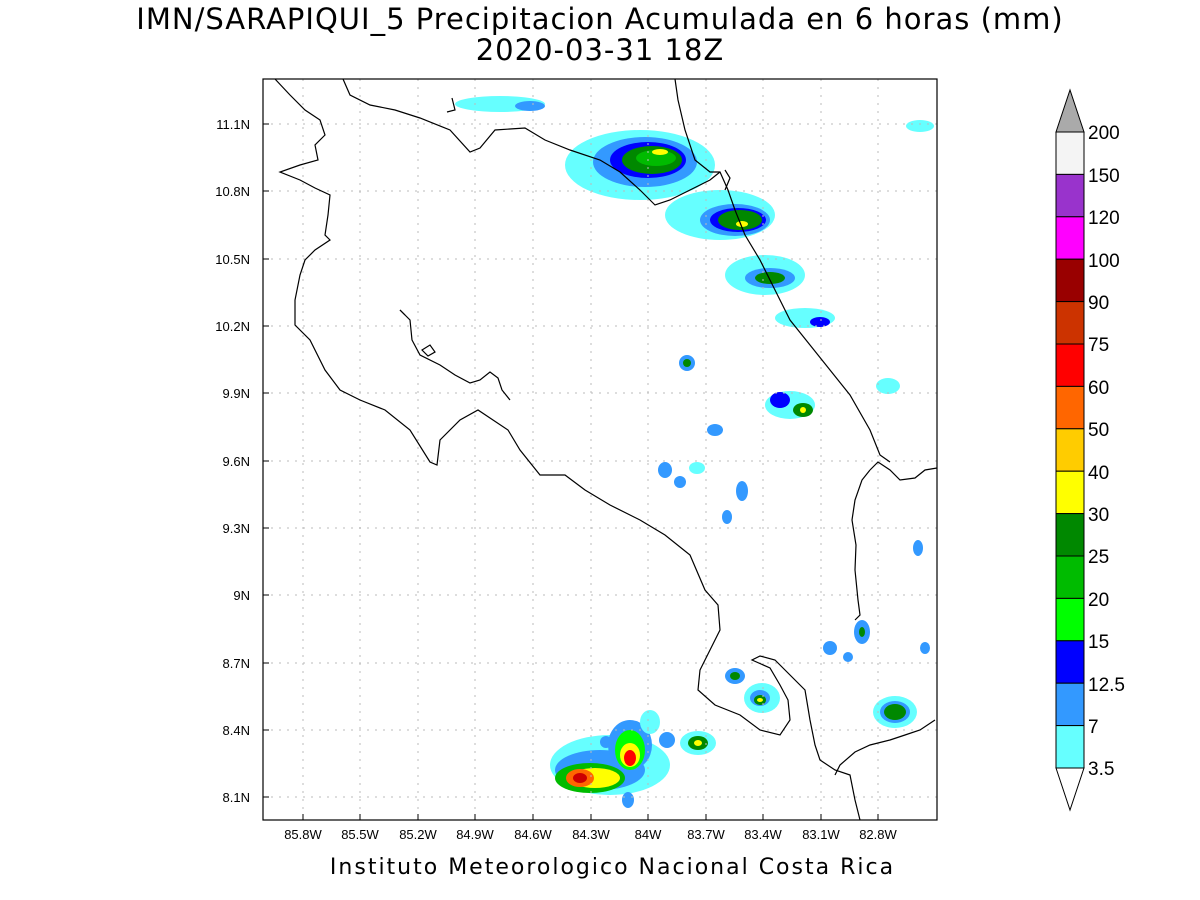  I want to click on map-date: 2020-03-31 18Z, so click(600, 50).